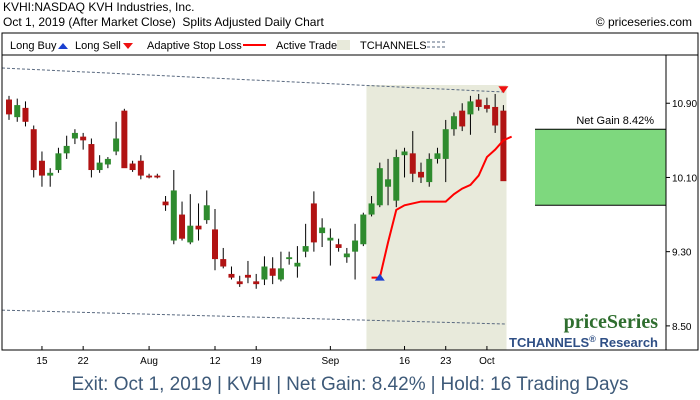 The height and width of the screenshot is (400, 700). I want to click on watermark: priceSeries TCHANNELS® Research, so click(583, 330).